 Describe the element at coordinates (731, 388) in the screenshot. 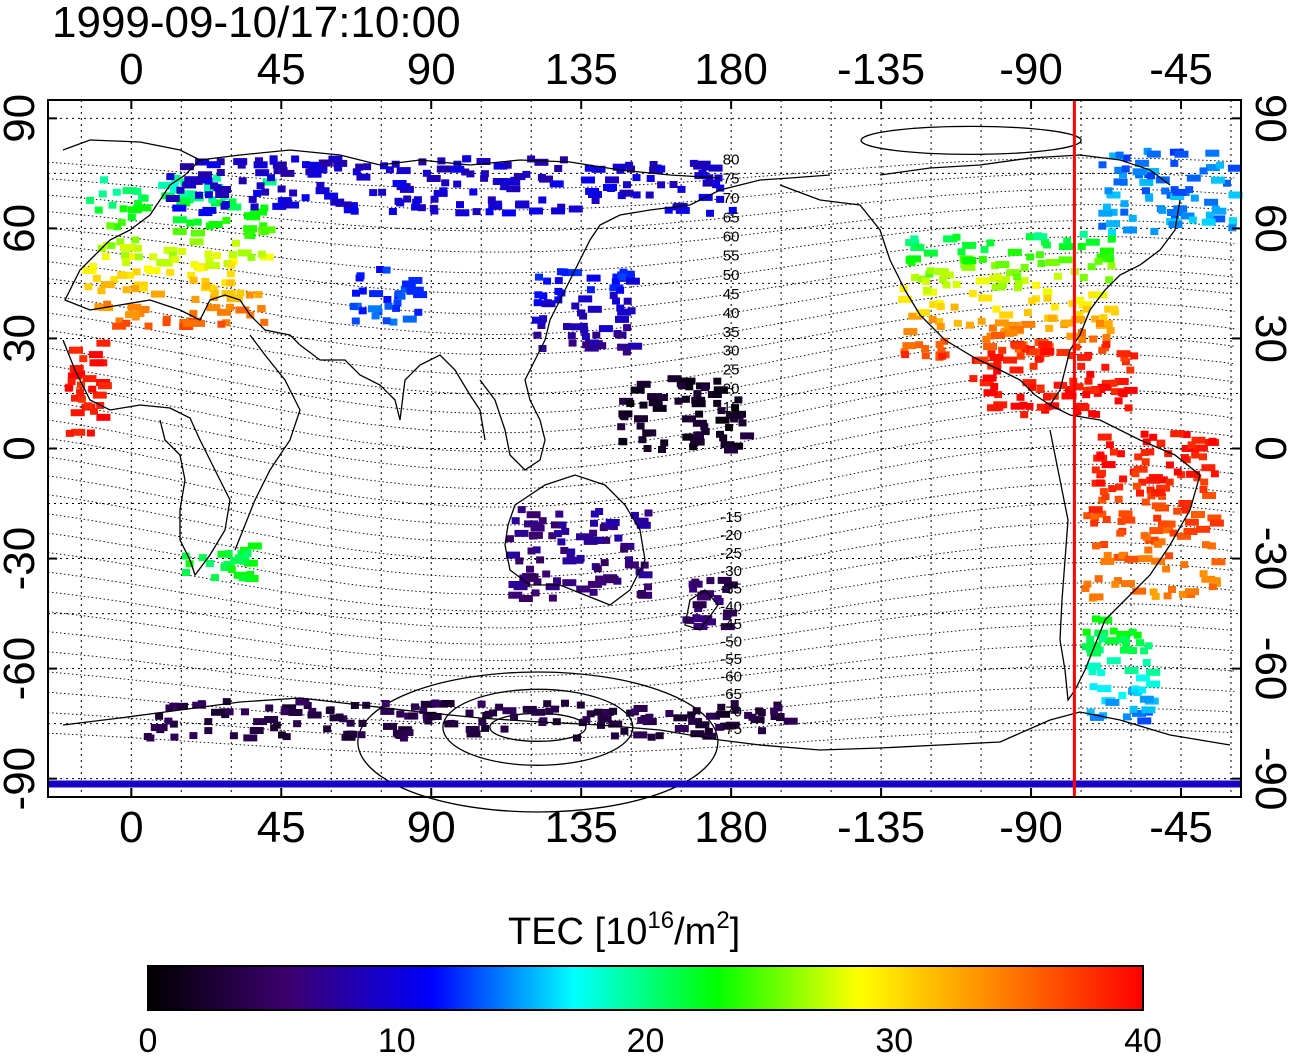

I see `contour-label: 20` at that location.